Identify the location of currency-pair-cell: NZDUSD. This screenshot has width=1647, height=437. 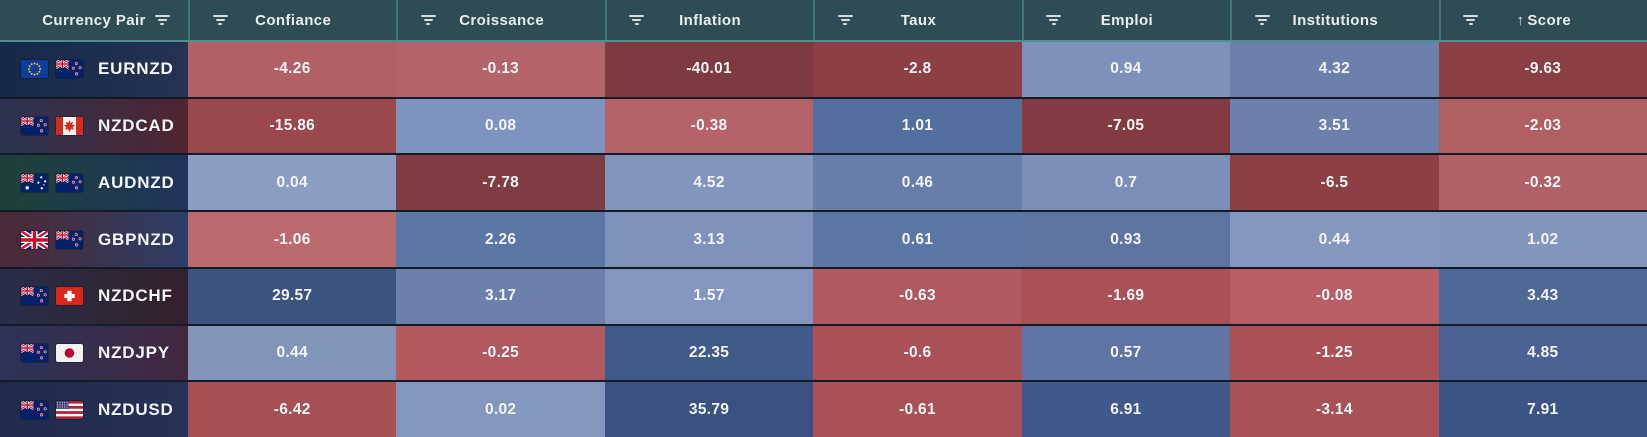
(94, 409).